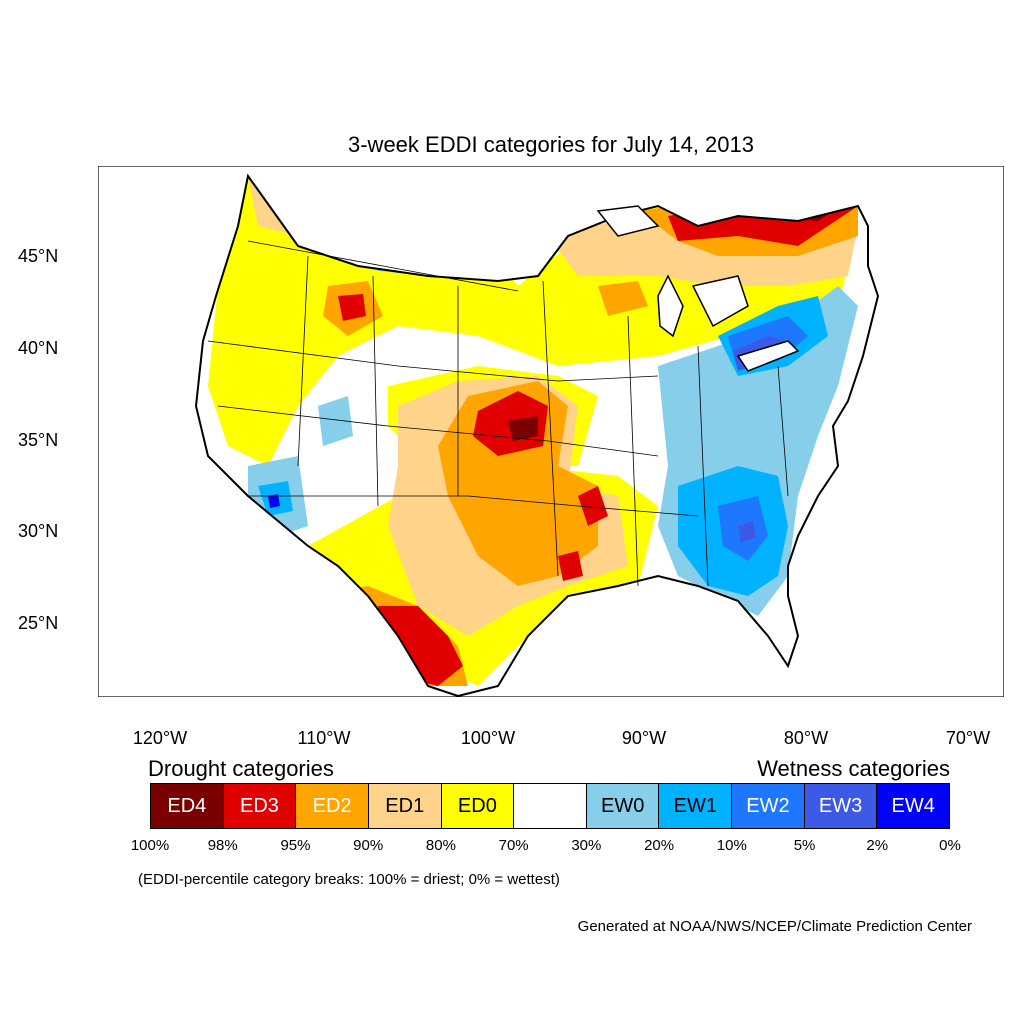  What do you see at coordinates (368, 845) in the screenshot?
I see `legend-break-label: 90%` at bounding box center [368, 845].